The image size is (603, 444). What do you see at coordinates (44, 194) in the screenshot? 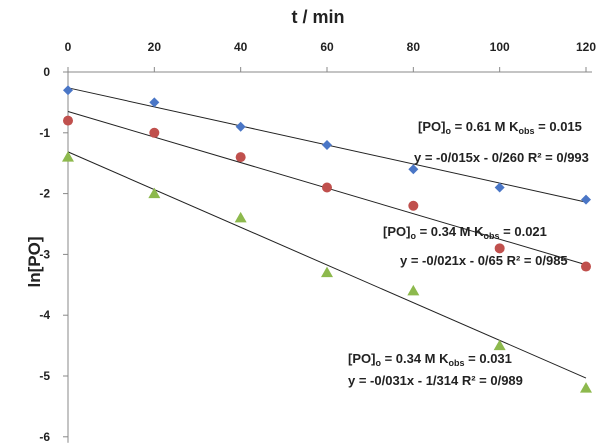
I see `y-tick-label: -2` at bounding box center [44, 194].